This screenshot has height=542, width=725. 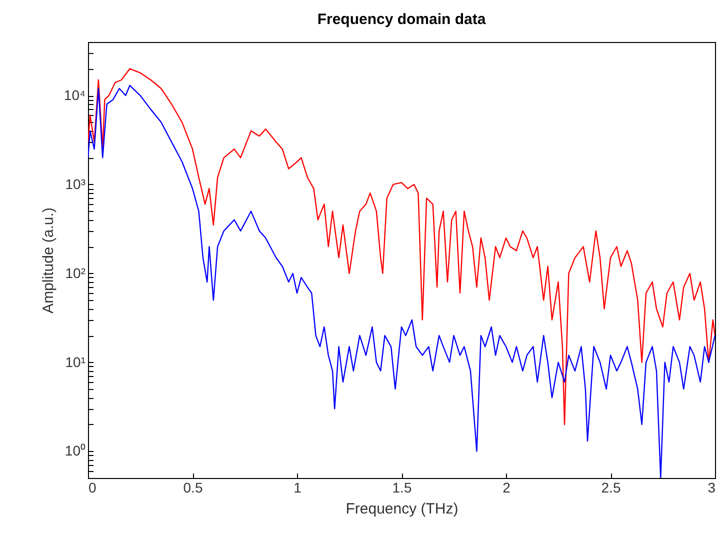 What do you see at coordinates (75, 272) in the screenshot?
I see `y-tick-label: 10²` at bounding box center [75, 272].